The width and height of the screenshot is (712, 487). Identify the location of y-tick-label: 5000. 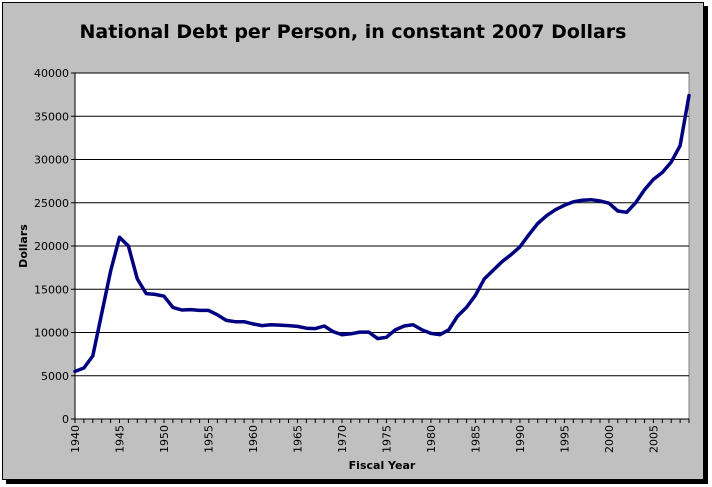
(55, 376).